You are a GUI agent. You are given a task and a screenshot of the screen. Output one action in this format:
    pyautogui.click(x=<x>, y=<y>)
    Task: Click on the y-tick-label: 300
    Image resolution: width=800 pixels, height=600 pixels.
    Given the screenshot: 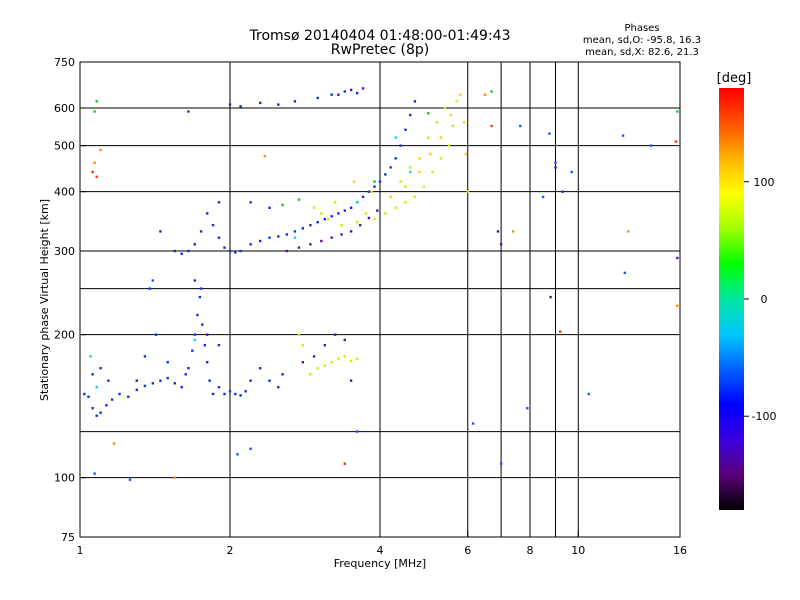 What is the action you would take?
    pyautogui.click(x=64, y=251)
    